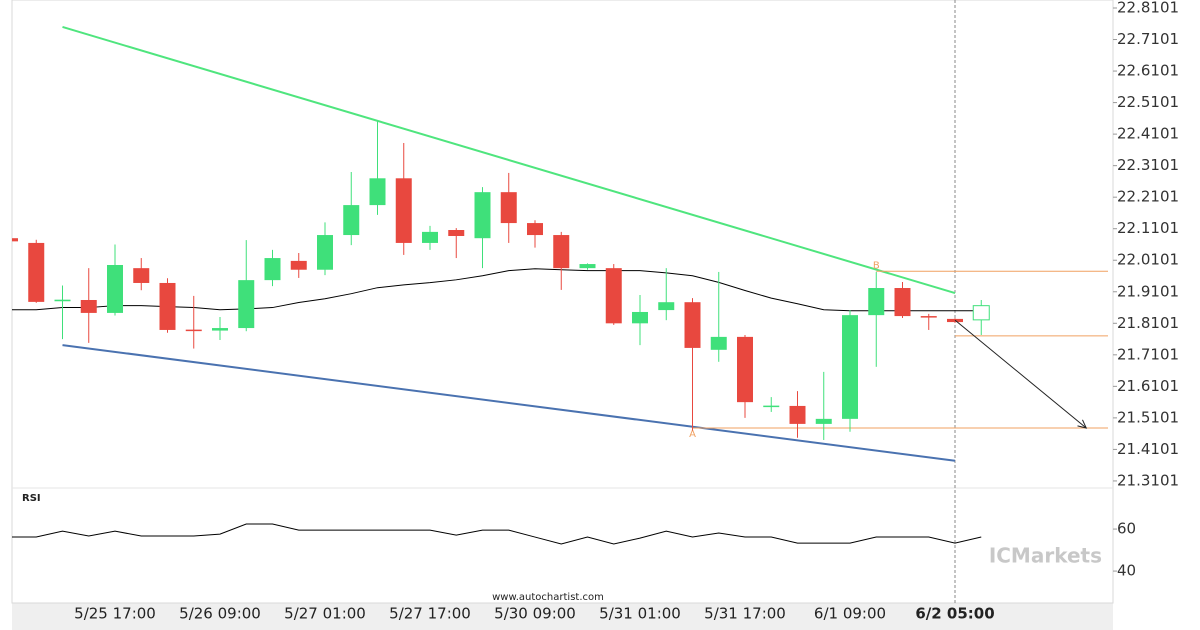 This screenshot has height=630, width=1200. Describe the element at coordinates (430, 614) in the screenshot. I see `x-tick-label: 5/27 17:00` at that location.